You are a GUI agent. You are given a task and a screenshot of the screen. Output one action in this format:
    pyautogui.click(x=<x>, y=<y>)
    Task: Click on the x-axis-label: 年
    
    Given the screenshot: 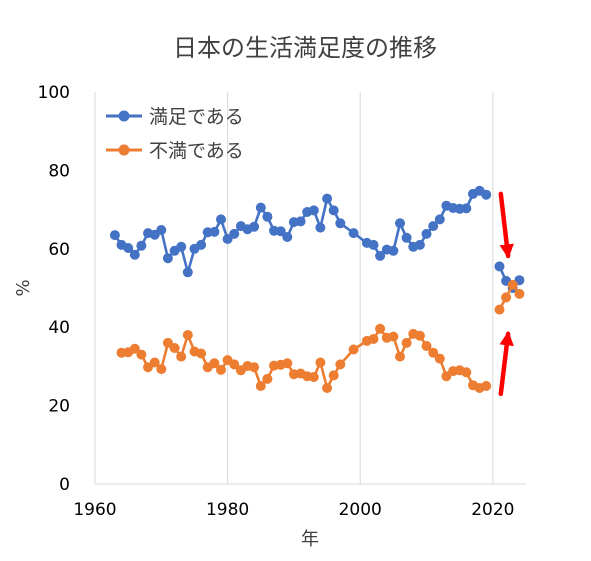 What is the action you would take?
    pyautogui.click(x=310, y=539)
    